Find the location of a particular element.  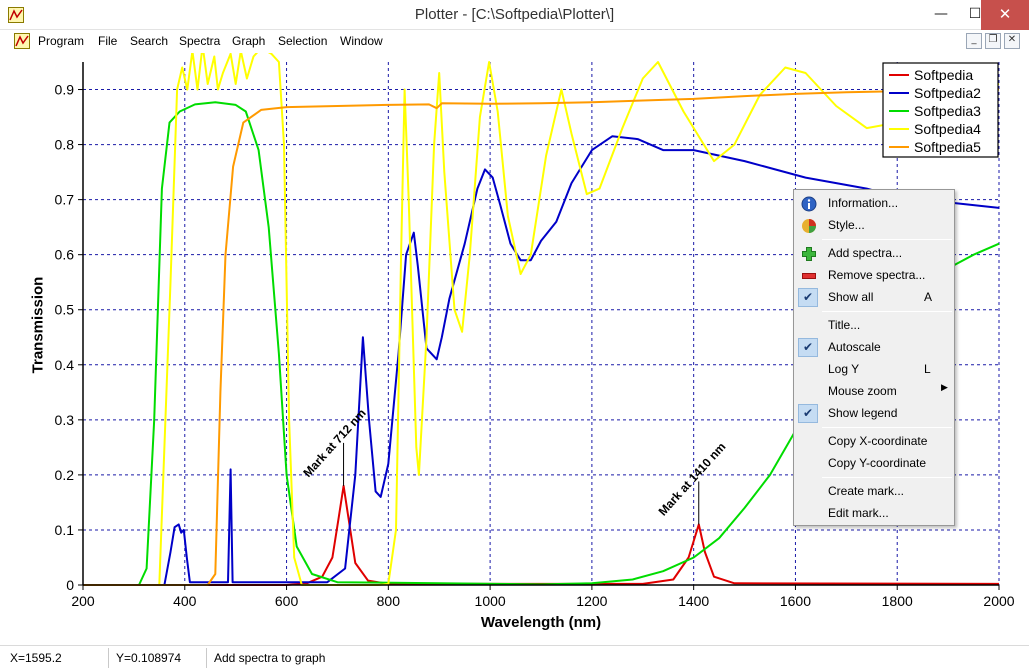

document-icon is located at coordinates (22, 41).